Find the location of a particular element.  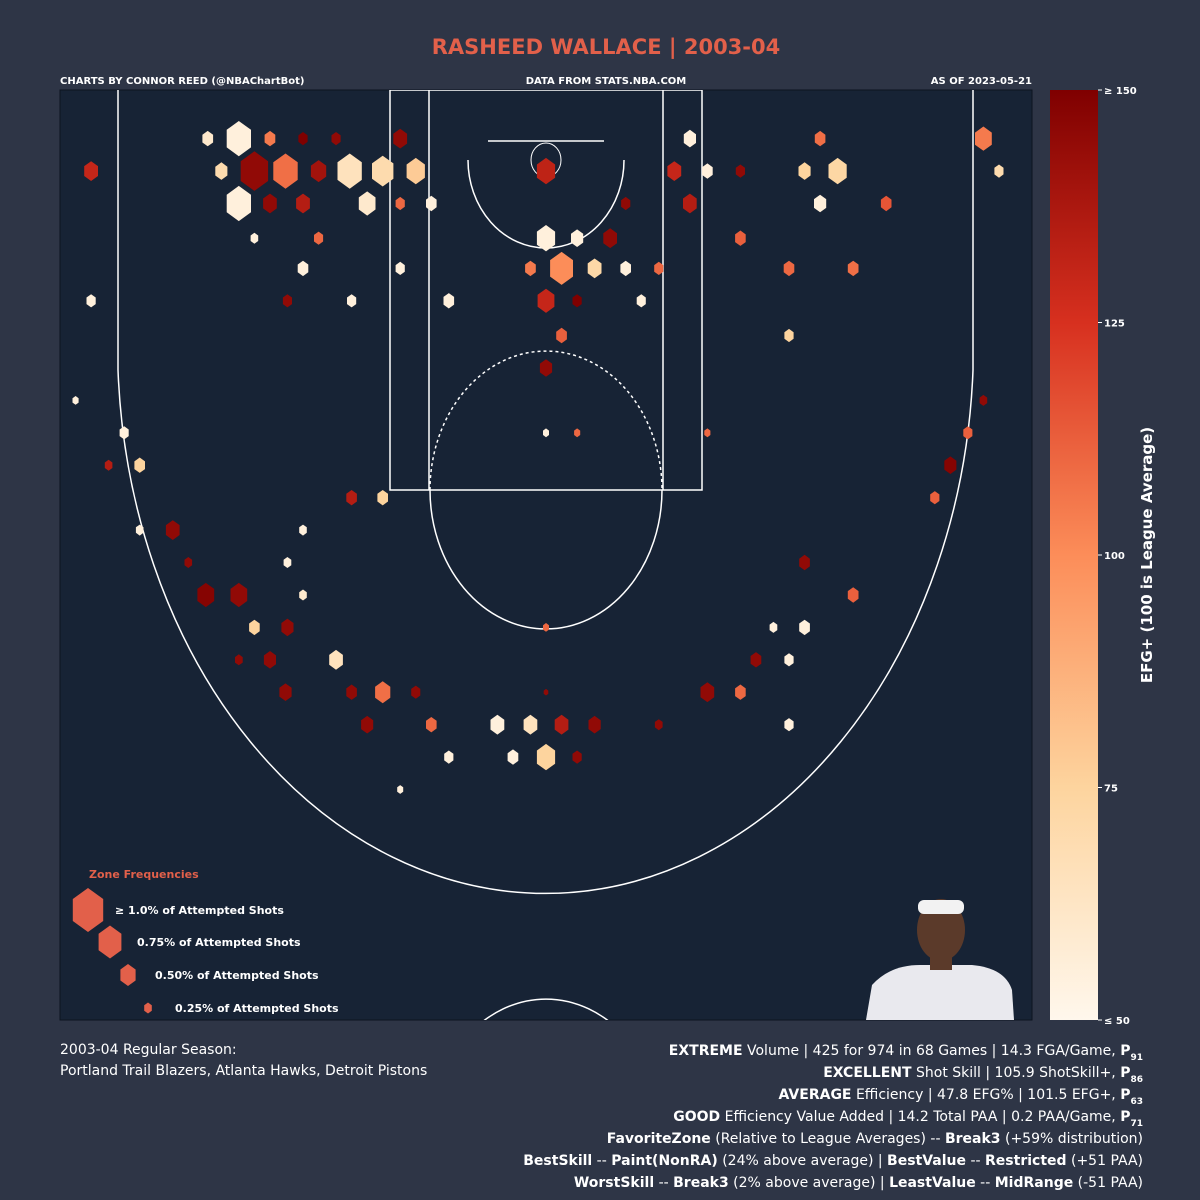

legend-label: 0.25% of Attempted Shots is located at coordinates (257, 1008).